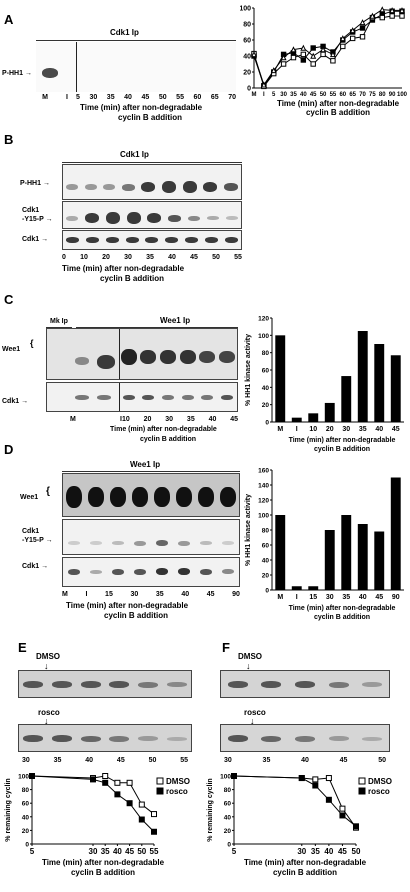 Image resolution: width=410 pixels, height=892 pixels. I want to click on lane-label: 0, so click(64, 257).